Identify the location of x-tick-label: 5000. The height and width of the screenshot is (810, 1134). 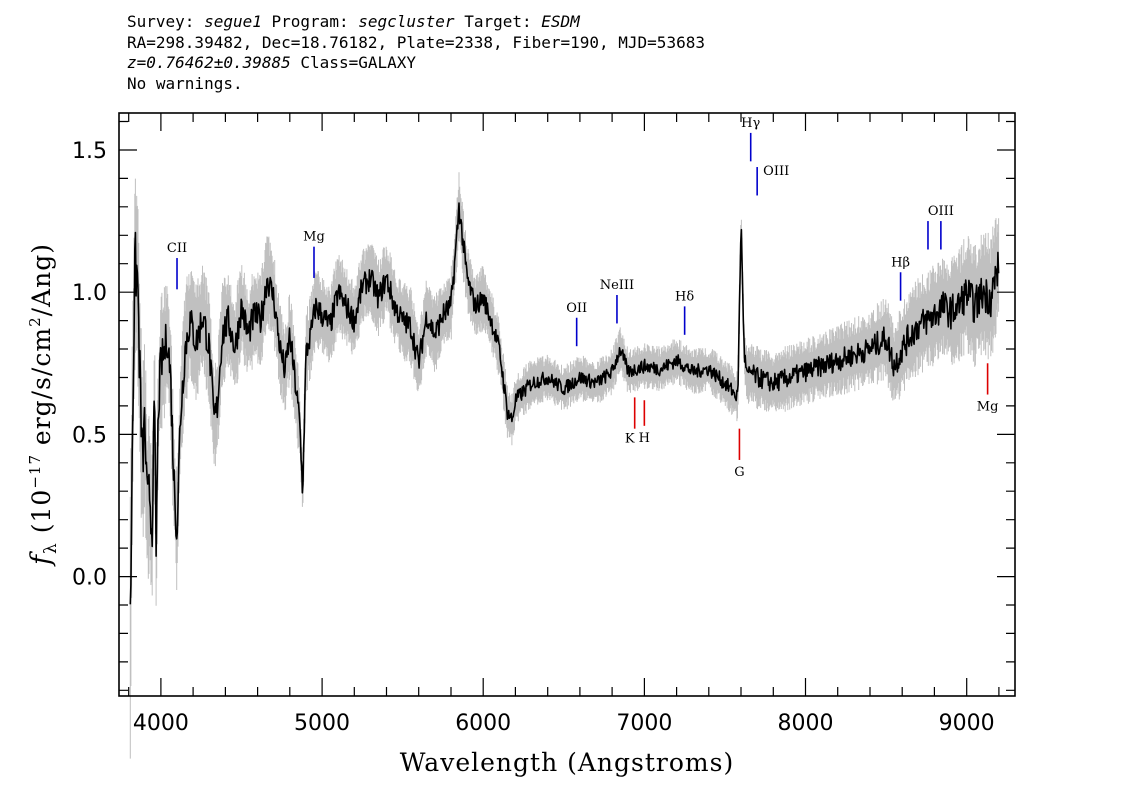
(322, 723).